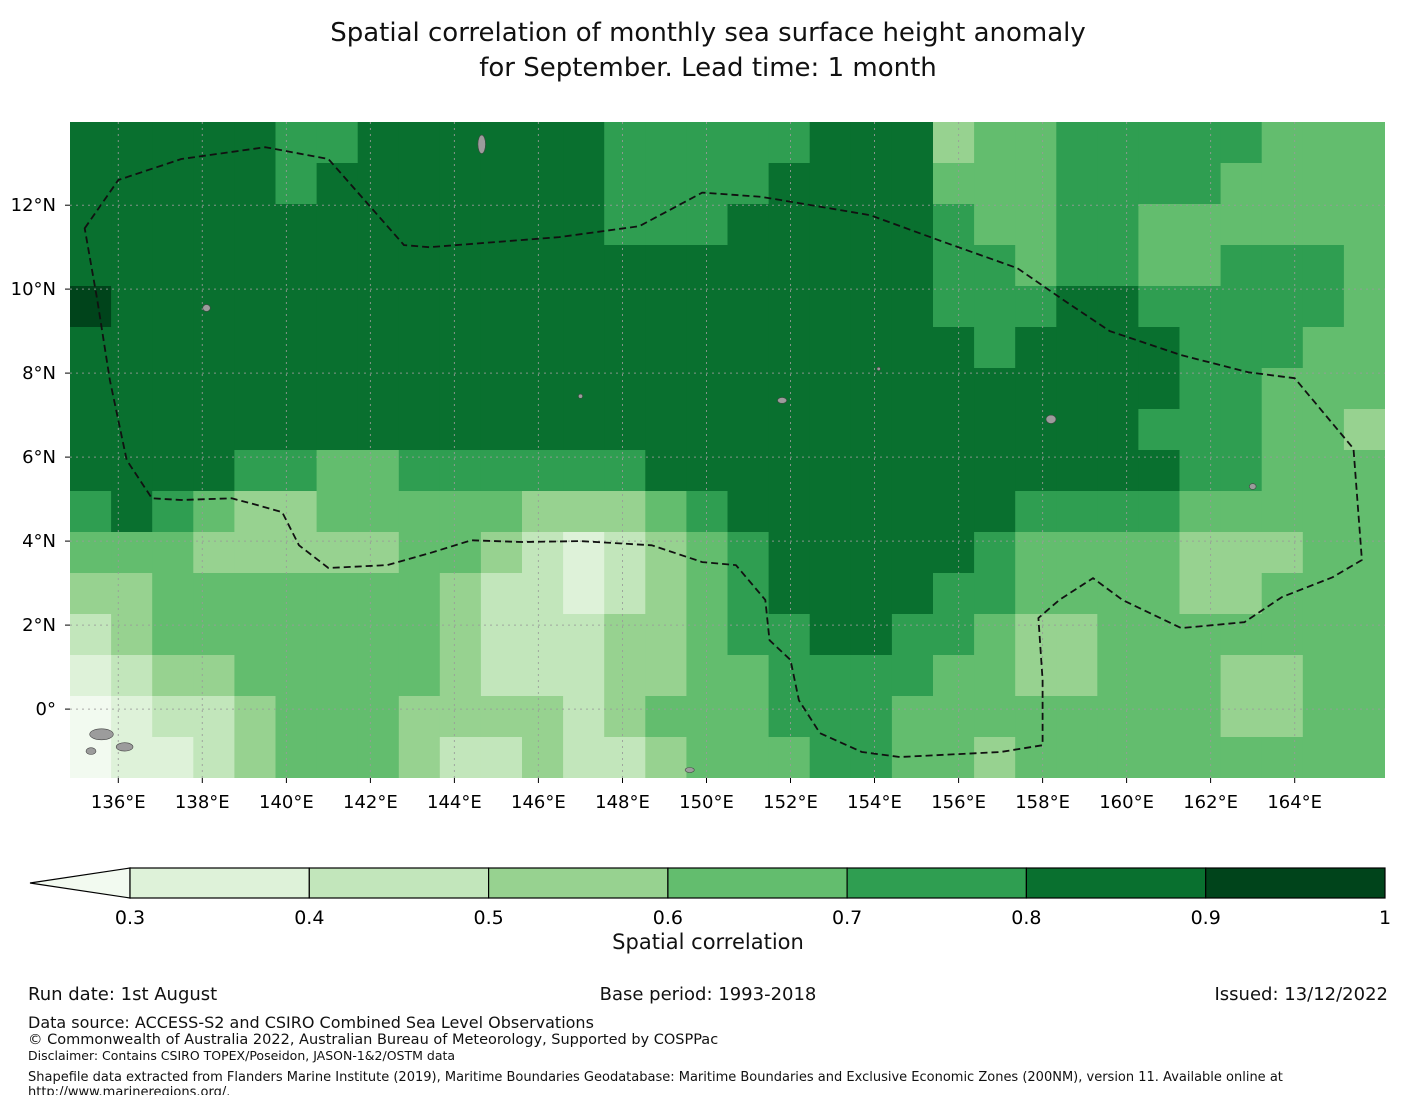 The image size is (1416, 1095). What do you see at coordinates (1126, 802) in the screenshot?
I see `x-tick-label: 160°E` at bounding box center [1126, 802].